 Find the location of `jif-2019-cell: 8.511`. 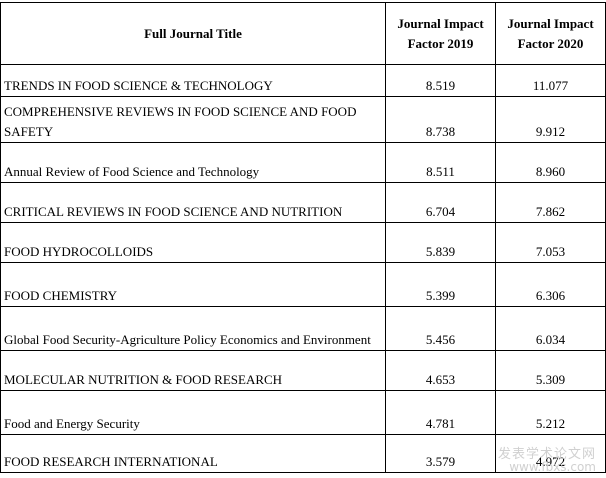

jif-2019-cell: 8.511 is located at coordinates (440, 162).